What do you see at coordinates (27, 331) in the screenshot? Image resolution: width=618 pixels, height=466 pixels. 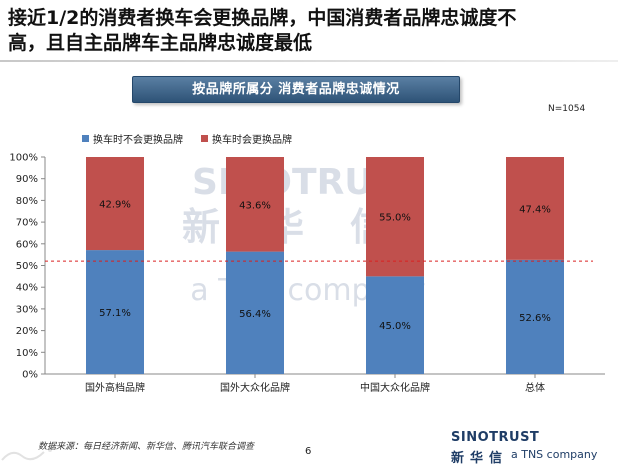 I see `y-tick-label: 20%` at bounding box center [27, 331].